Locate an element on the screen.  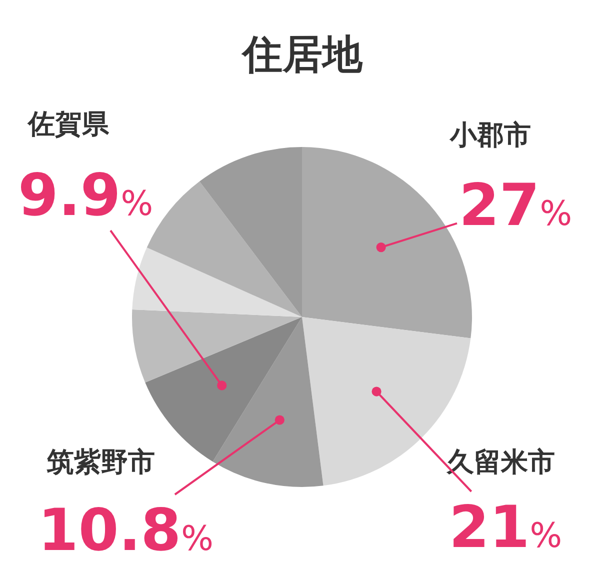
chart-title: 住居地 is located at coordinates (302, 55).